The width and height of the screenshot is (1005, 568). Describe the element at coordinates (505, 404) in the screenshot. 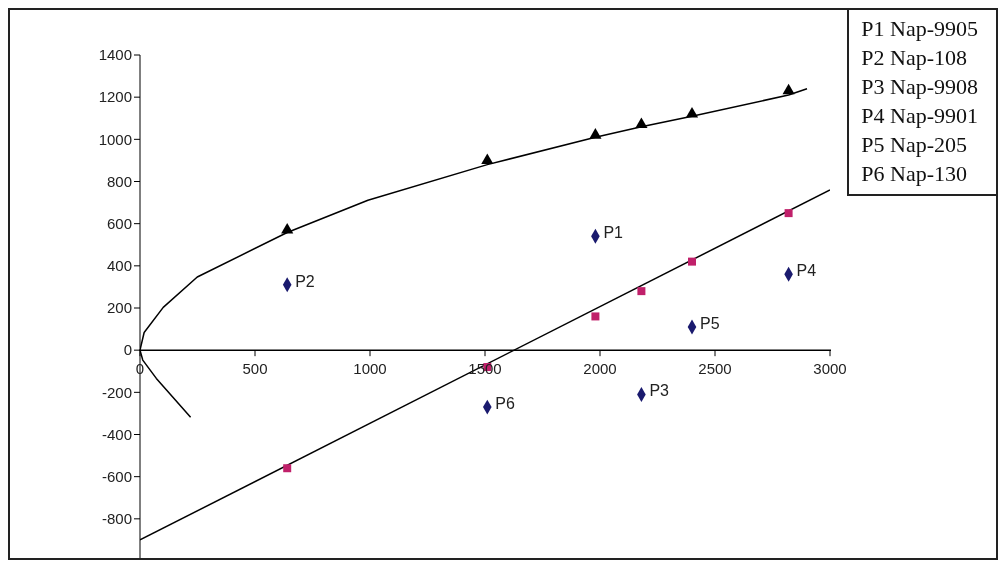

I see `data-label: P6` at that location.